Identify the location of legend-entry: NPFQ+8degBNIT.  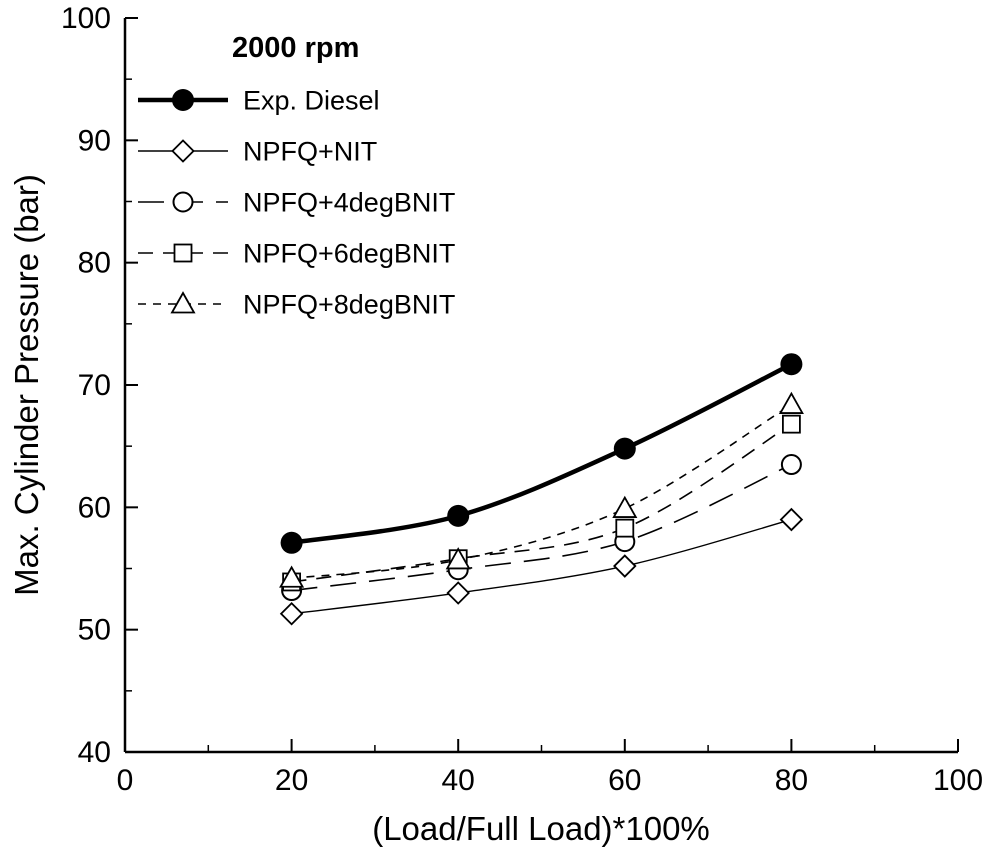
(296, 305).